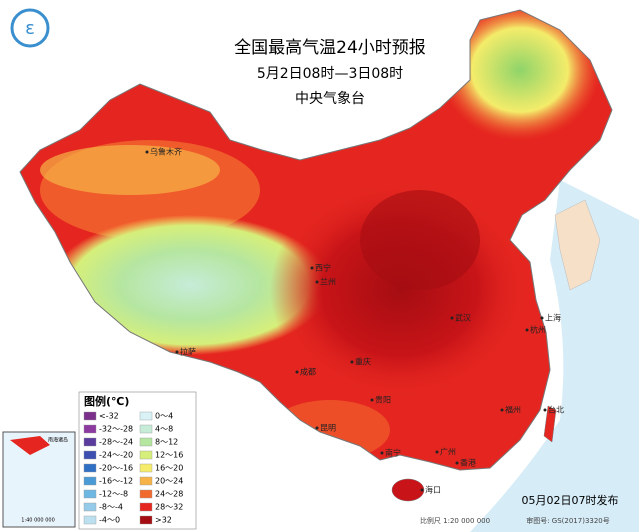 The height and width of the screenshot is (532, 639). I want to click on city-label: 上海, so click(553, 318).